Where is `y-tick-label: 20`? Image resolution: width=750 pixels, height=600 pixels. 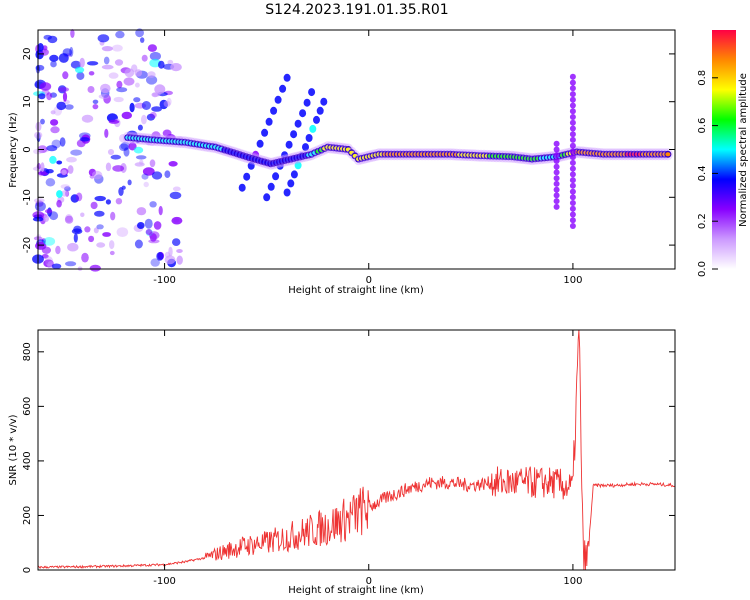
y-tick-label: 20 is located at coordinates (27, 54).